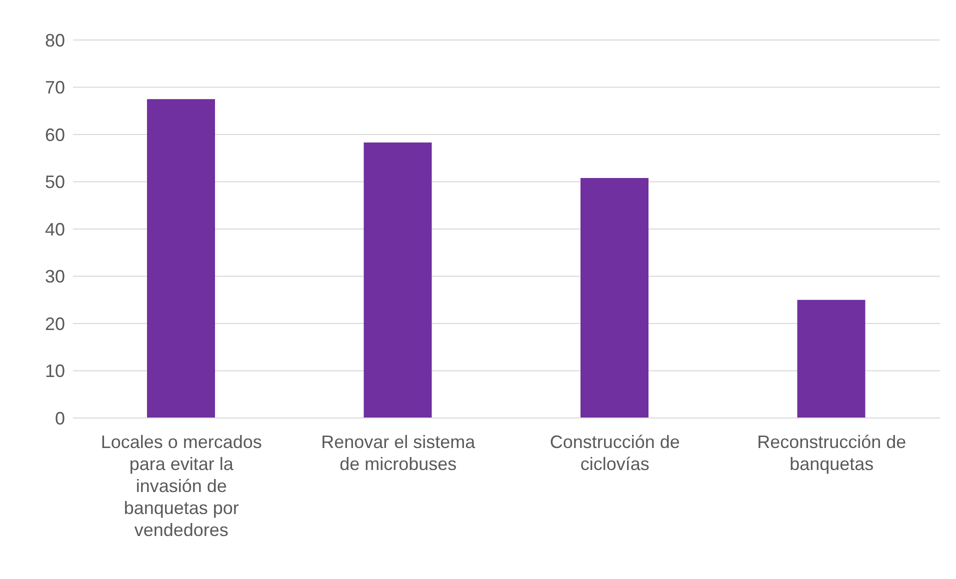 The image size is (956, 579). I want to click on y-tick-label: 80, so click(54, 40).